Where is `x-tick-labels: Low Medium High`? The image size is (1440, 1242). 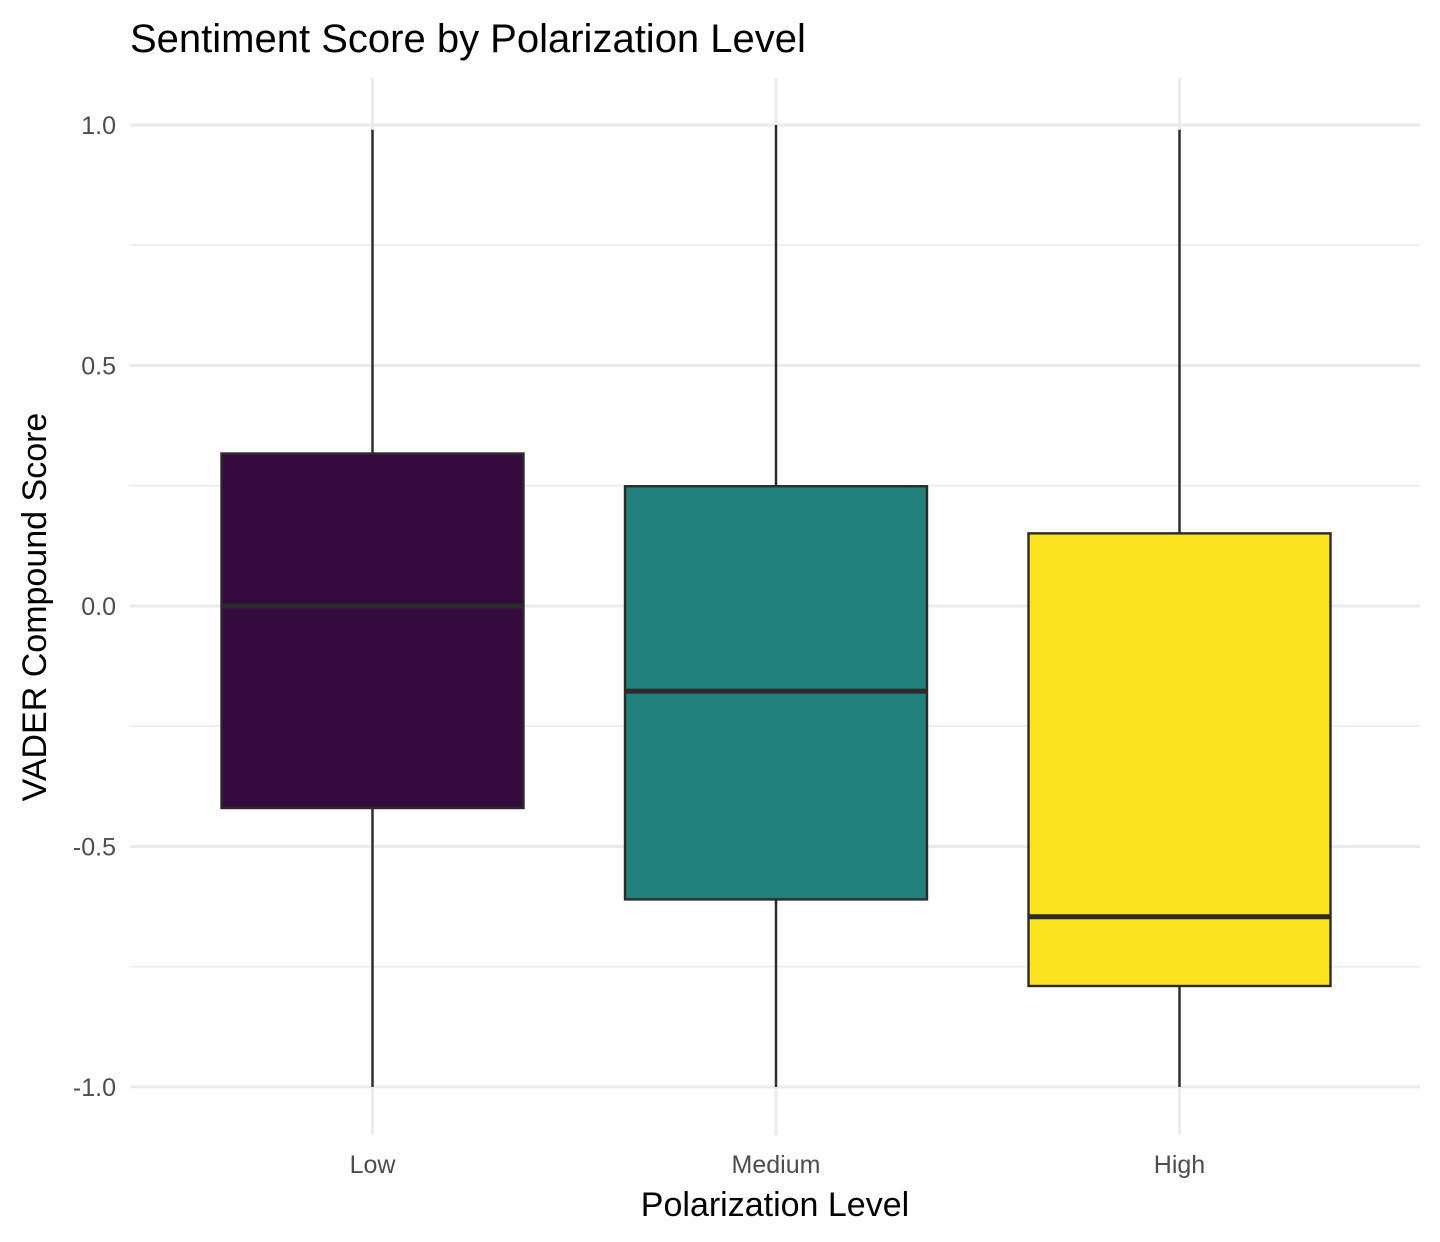
x-tick-labels: Low Medium High is located at coordinates (778, 1165).